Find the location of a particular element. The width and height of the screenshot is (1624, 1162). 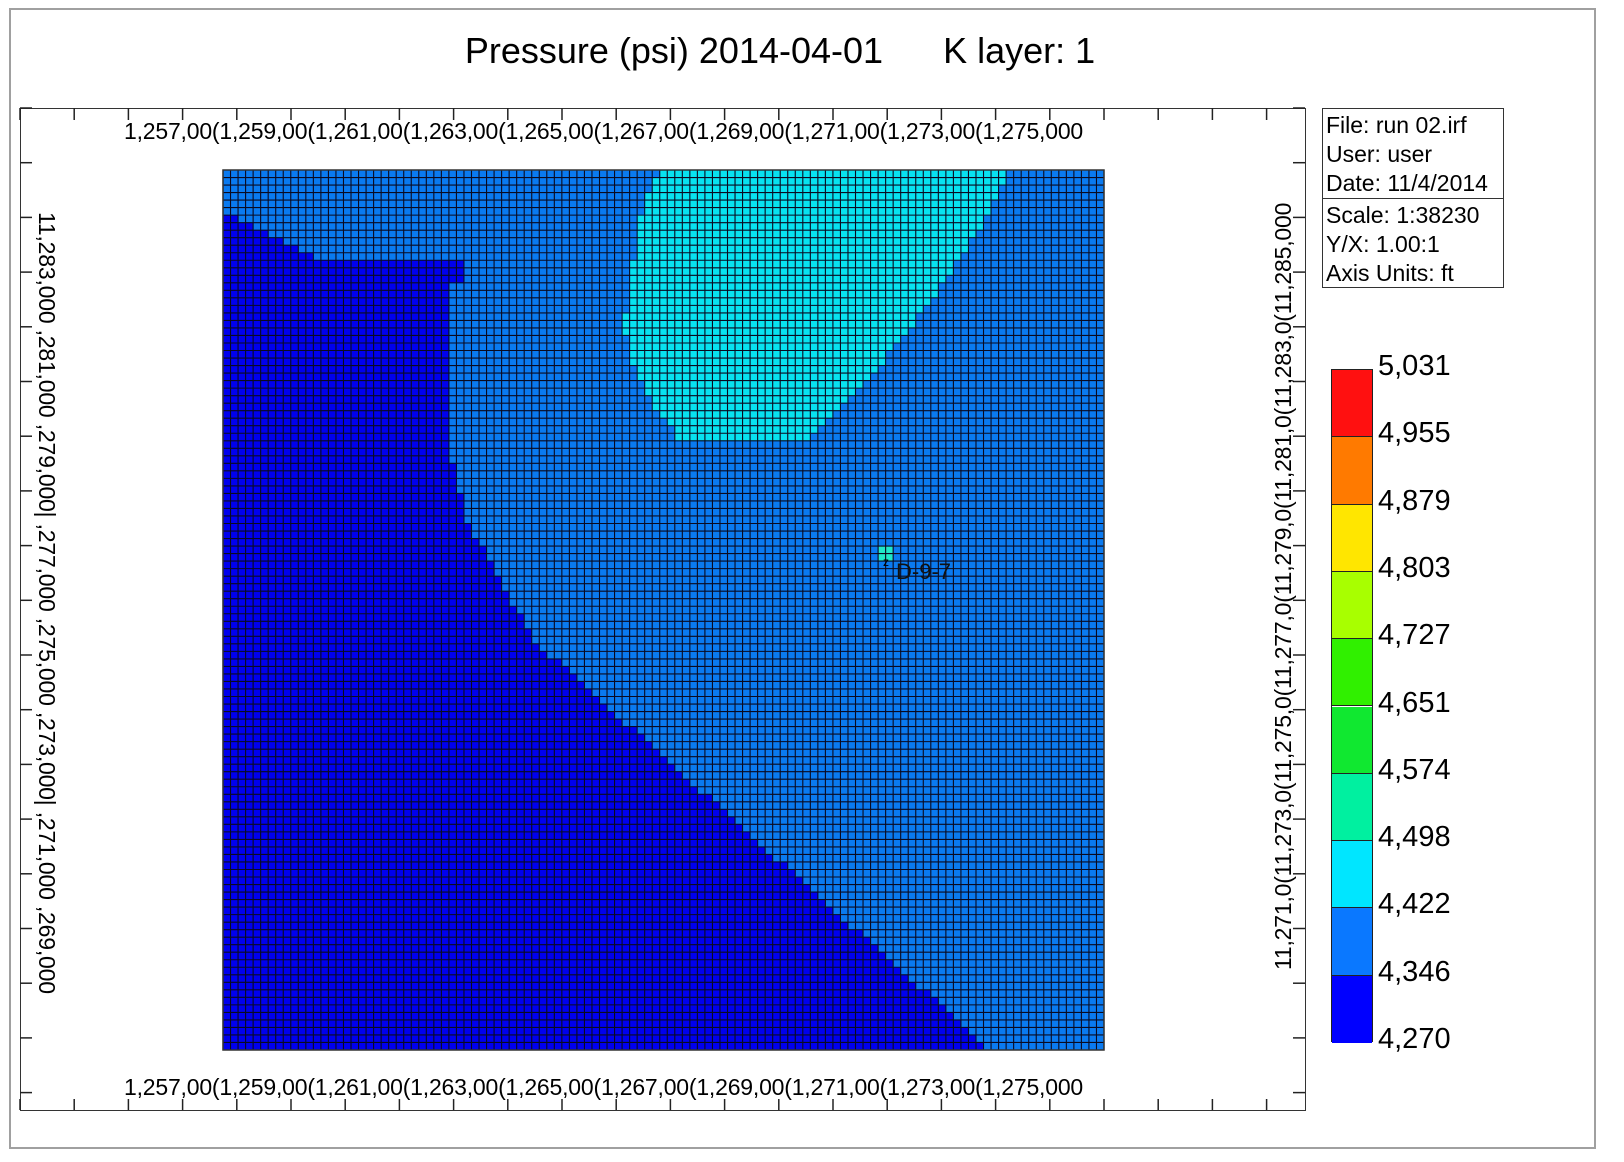

info-file: File: run 02.irf is located at coordinates (1396, 125).